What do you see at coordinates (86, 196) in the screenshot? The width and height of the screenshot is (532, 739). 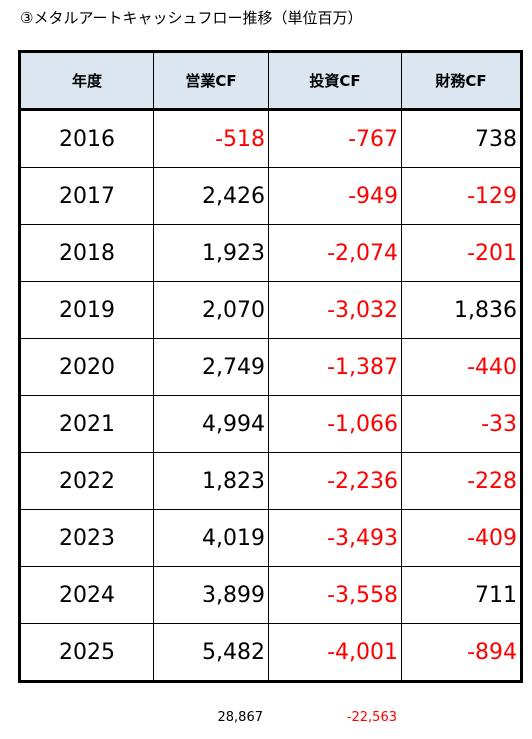 I see `year-cell: 2017` at bounding box center [86, 196].